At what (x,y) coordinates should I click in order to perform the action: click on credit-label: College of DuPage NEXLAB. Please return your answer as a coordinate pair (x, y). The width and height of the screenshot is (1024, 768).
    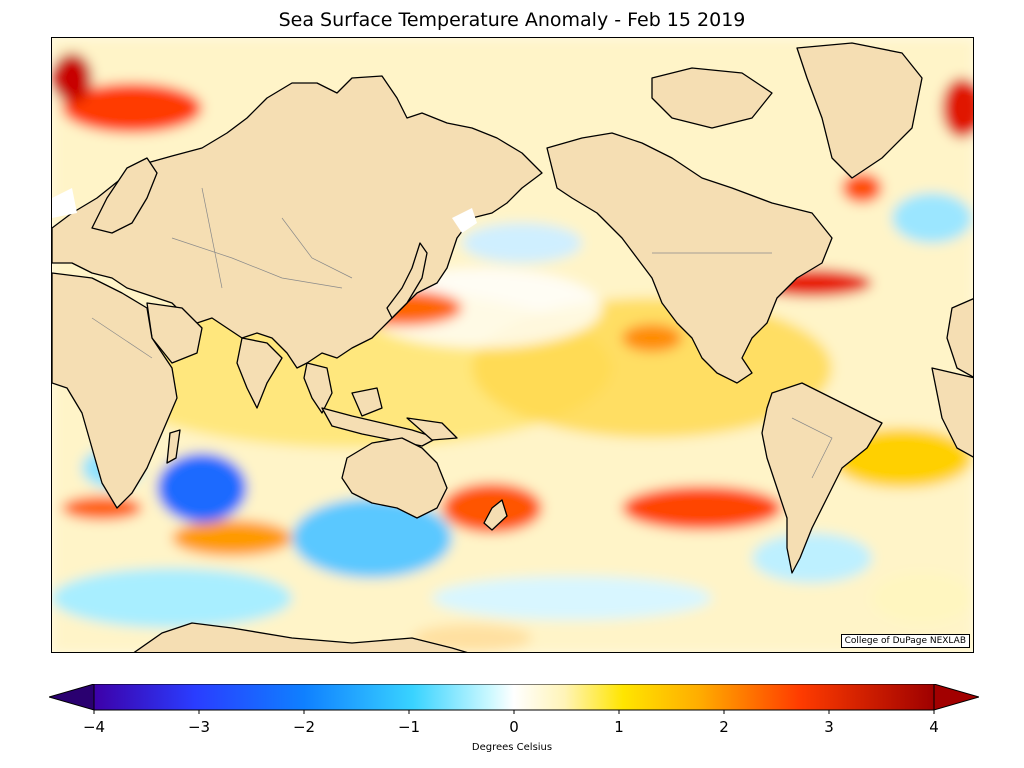
    Looking at the image, I should click on (905, 641).